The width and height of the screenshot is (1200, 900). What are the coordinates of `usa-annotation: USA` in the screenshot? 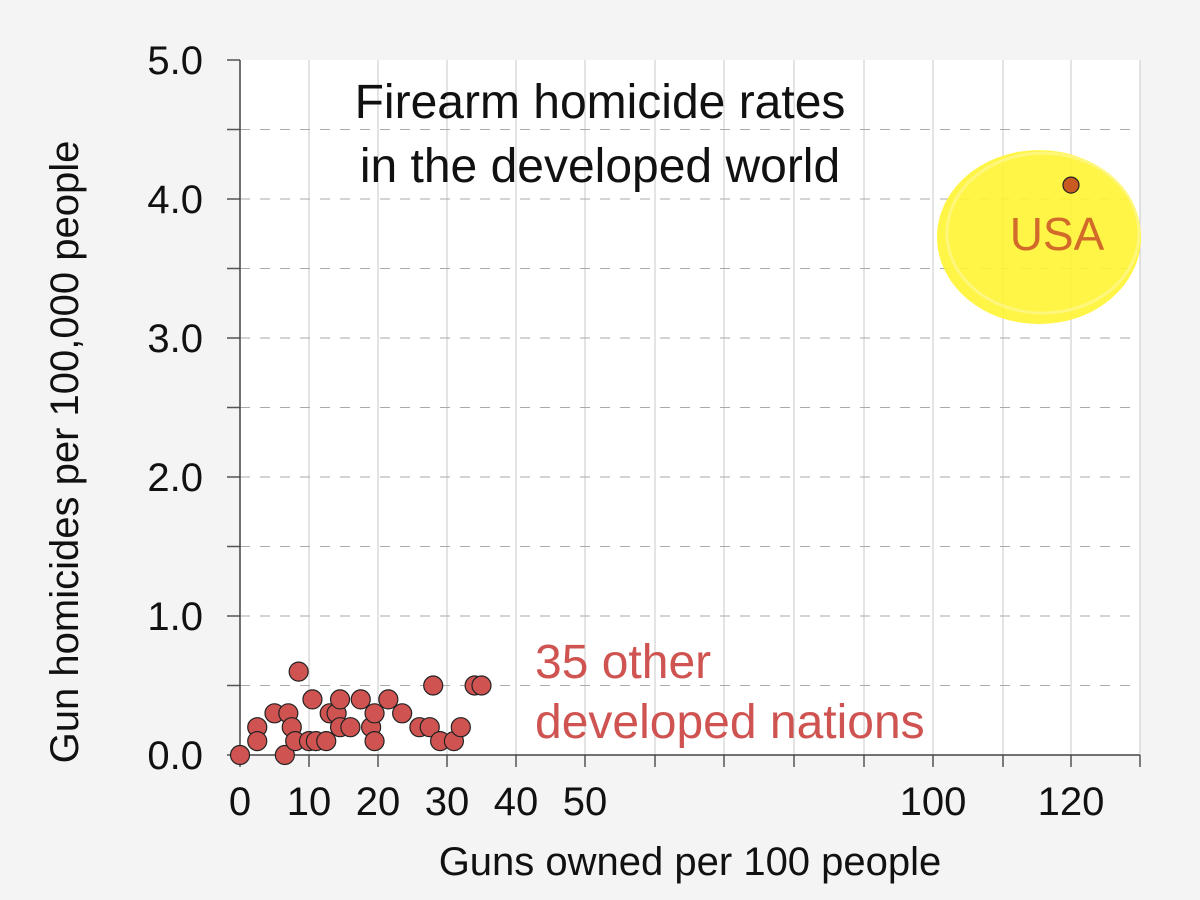 It's located at (1057, 234).